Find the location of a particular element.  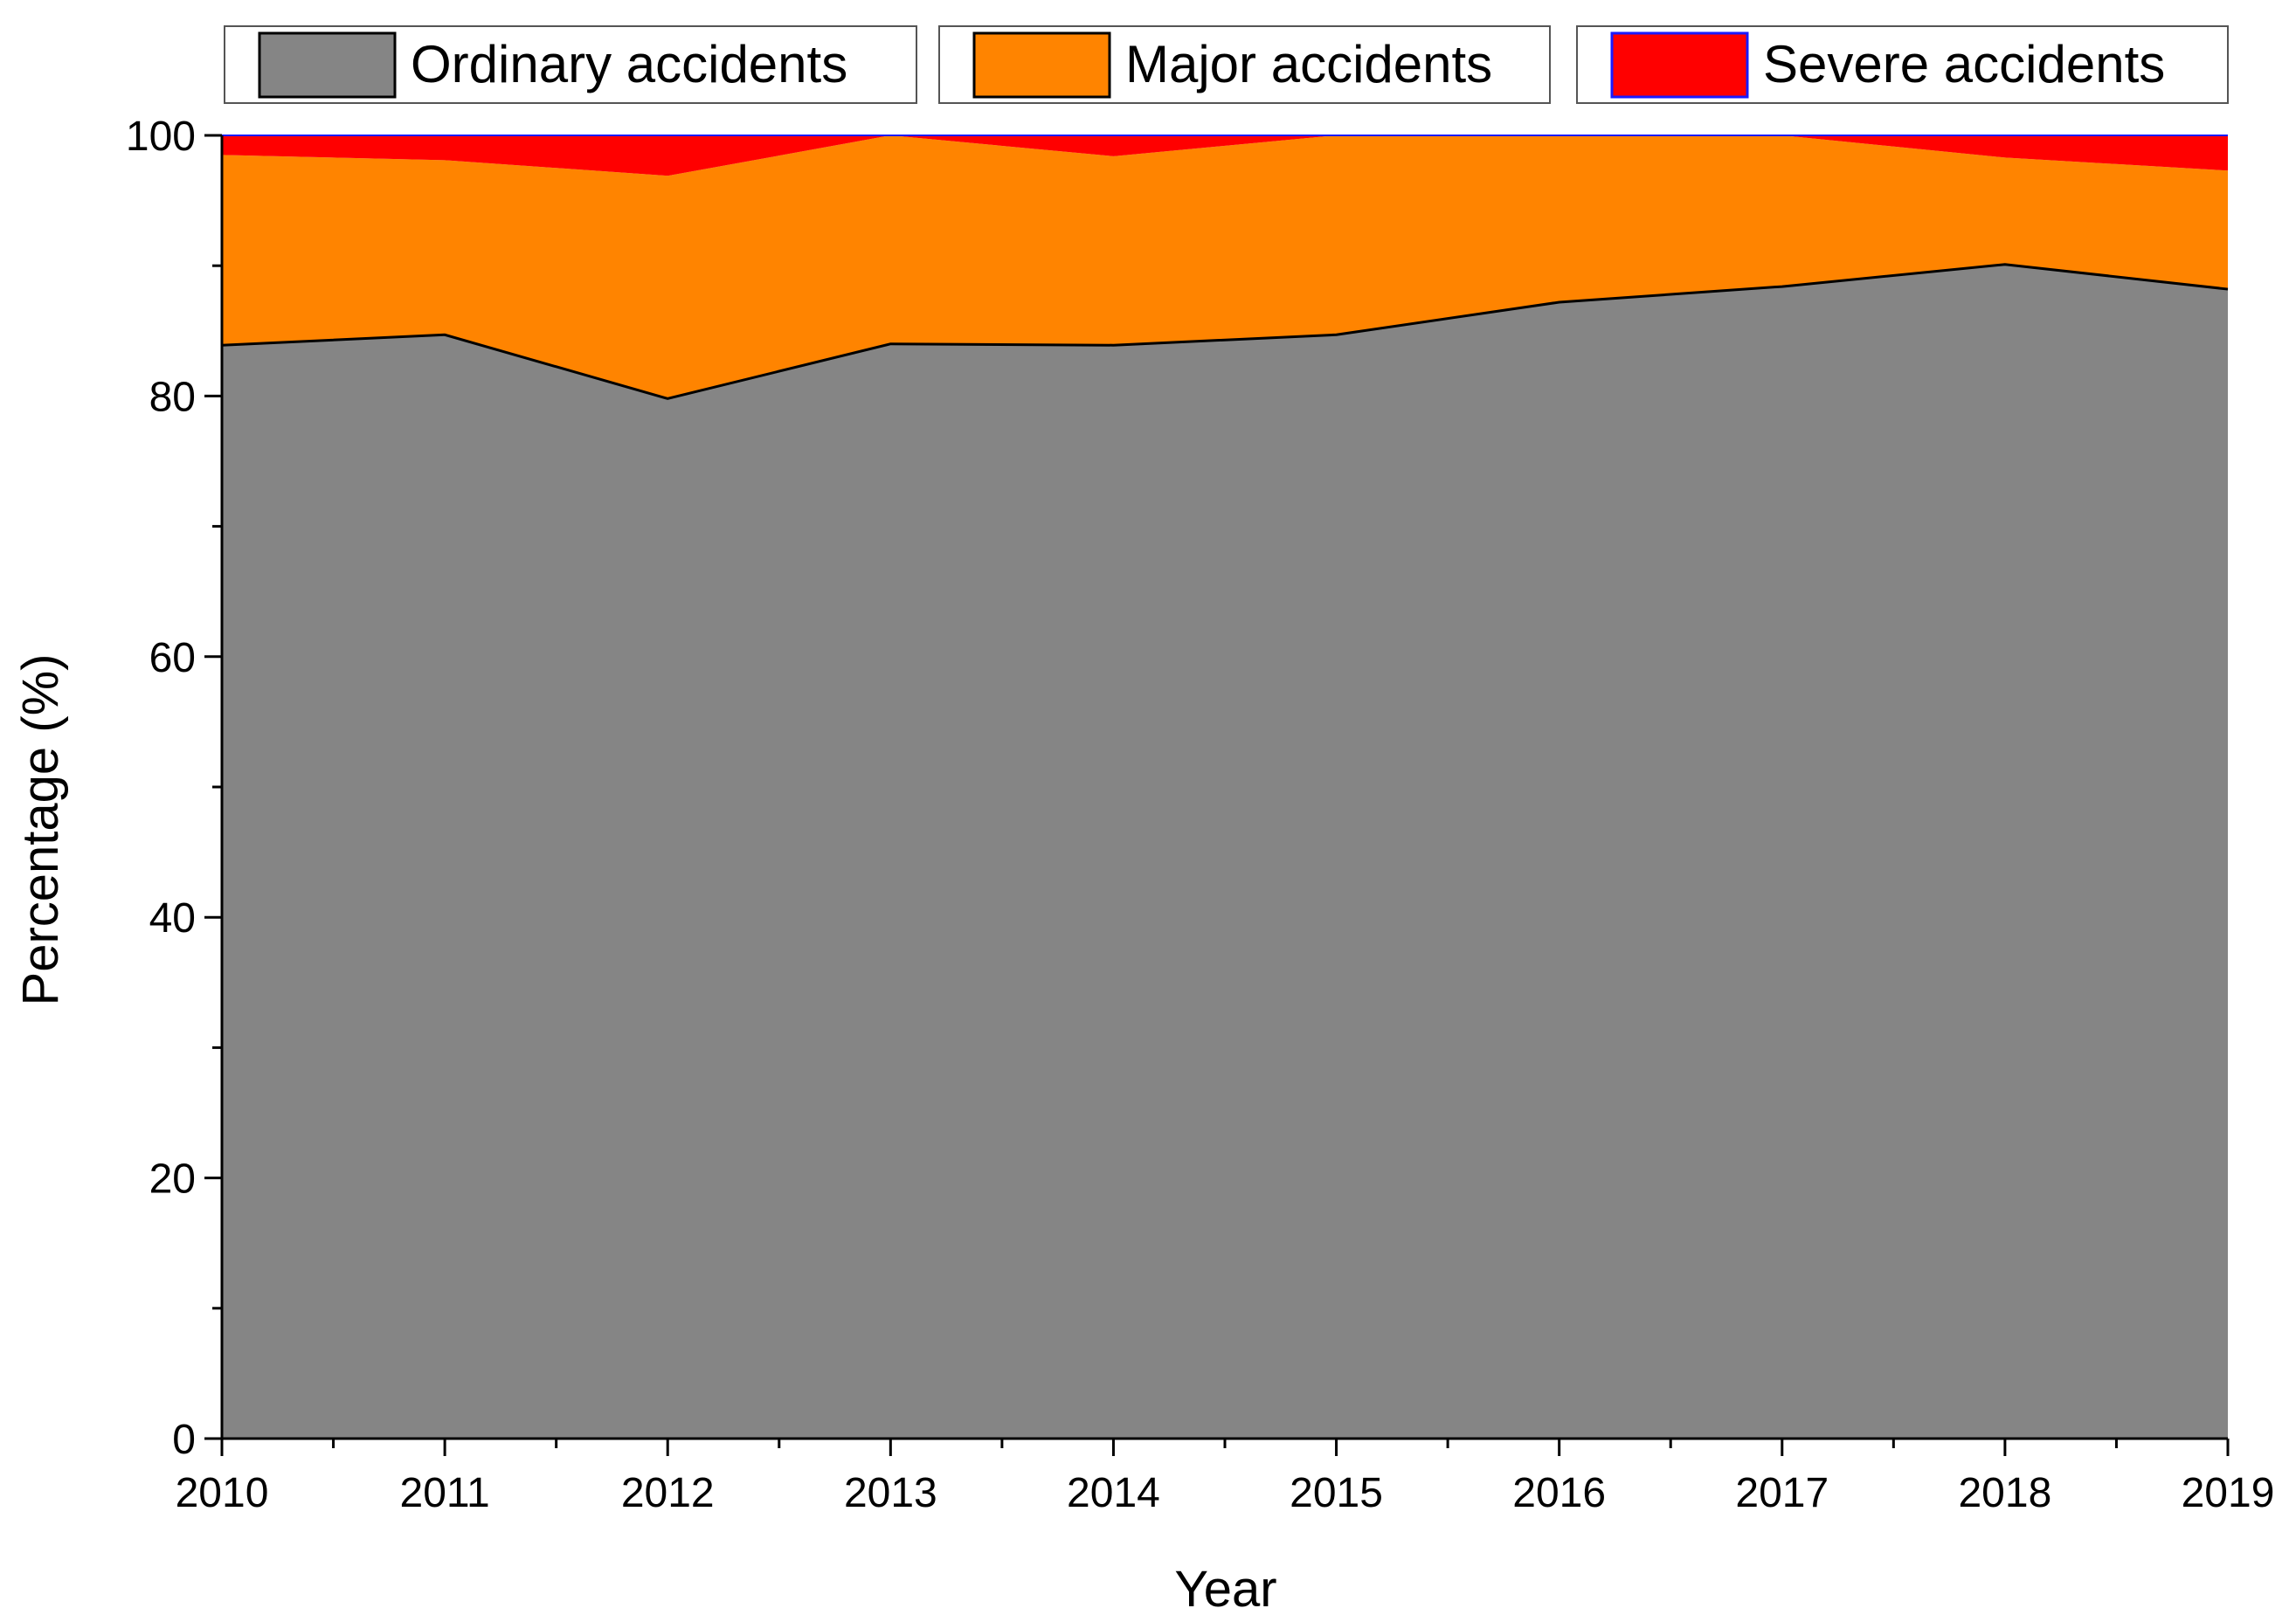

area-severe-accidents is located at coordinates (1225, 155).